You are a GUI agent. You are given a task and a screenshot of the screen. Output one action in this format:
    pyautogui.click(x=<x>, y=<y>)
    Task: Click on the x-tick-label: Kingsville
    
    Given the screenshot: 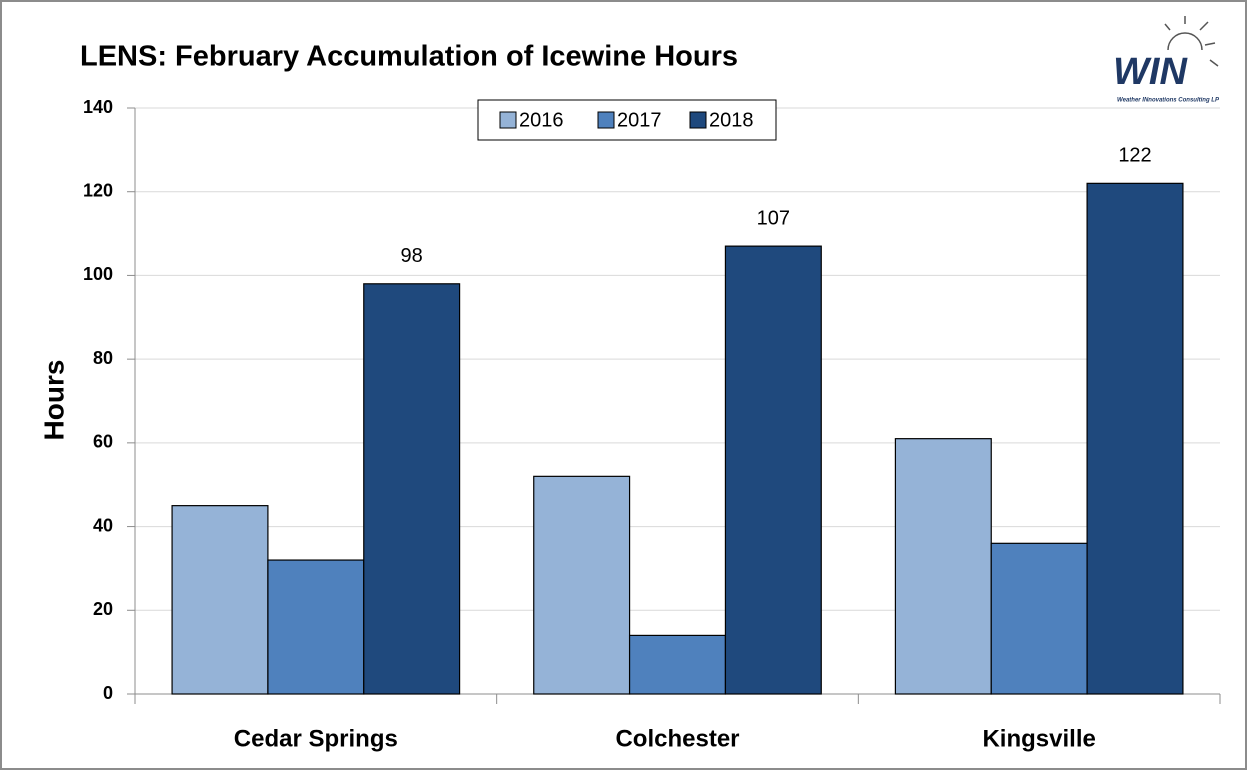 What is the action you would take?
    pyautogui.click(x=1038, y=738)
    